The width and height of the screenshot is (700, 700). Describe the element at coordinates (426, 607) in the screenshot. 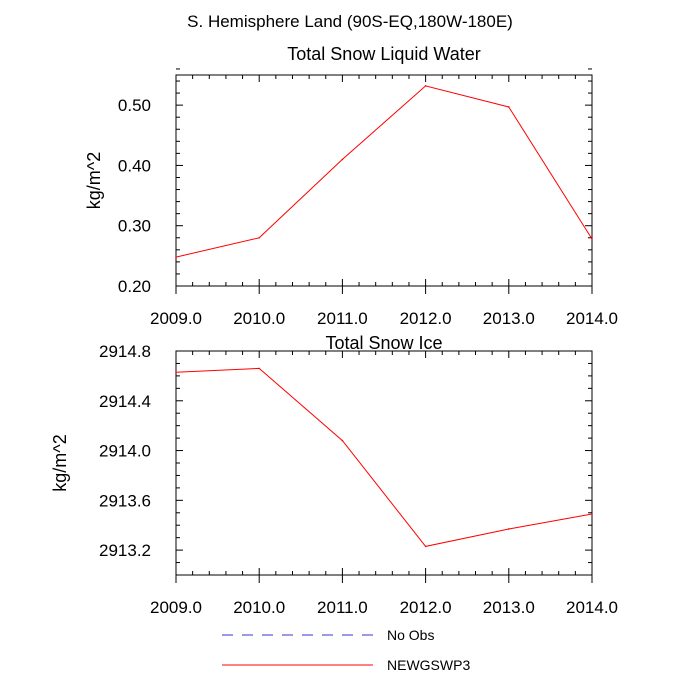

I see `x-tick-label-ice: 2012.0` at that location.